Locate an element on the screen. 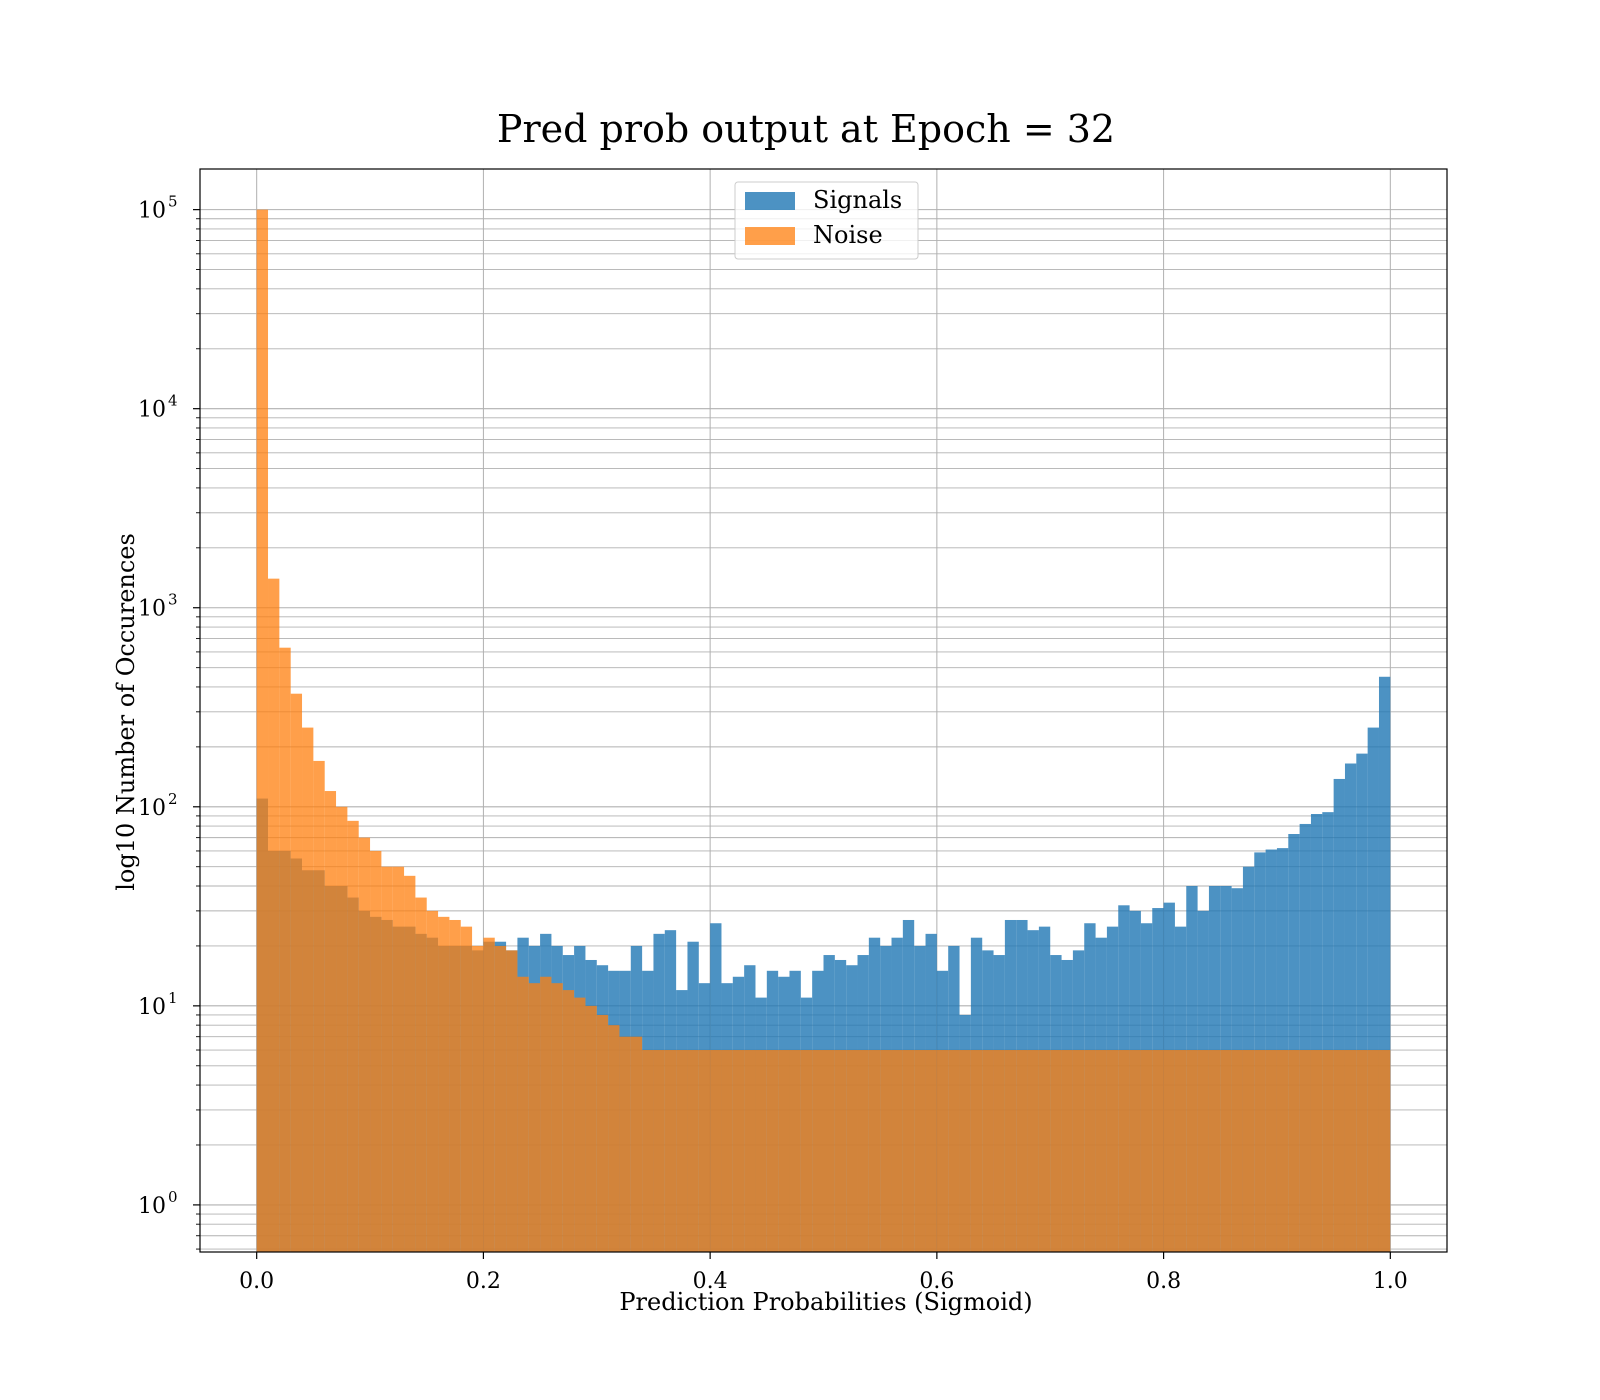  legend-label-signals: Signals is located at coordinates (857, 200).